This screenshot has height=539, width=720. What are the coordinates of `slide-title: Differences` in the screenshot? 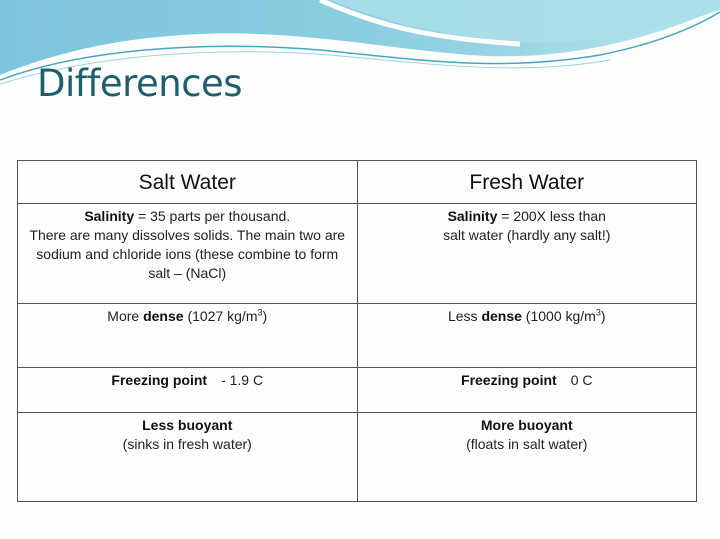 It's located at (140, 83).